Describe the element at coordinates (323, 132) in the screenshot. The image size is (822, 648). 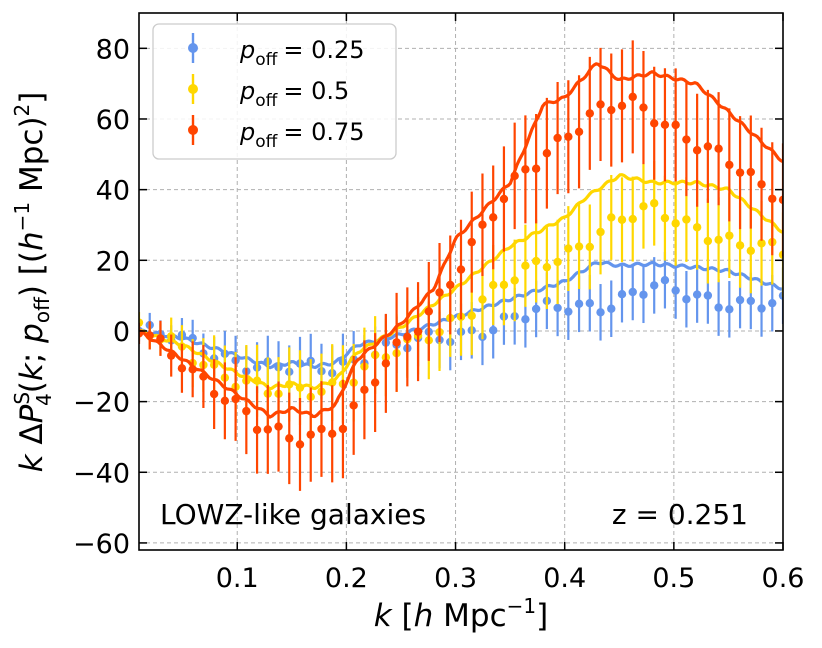
I see `legend-label-2: = 0.75` at that location.